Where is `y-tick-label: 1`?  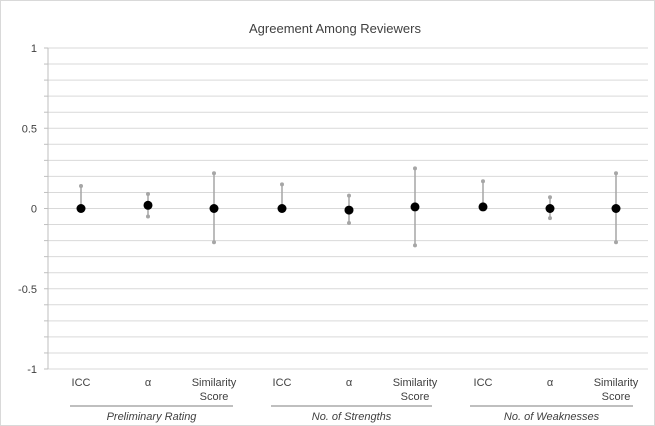 y-tick-label: 1 is located at coordinates (34, 49).